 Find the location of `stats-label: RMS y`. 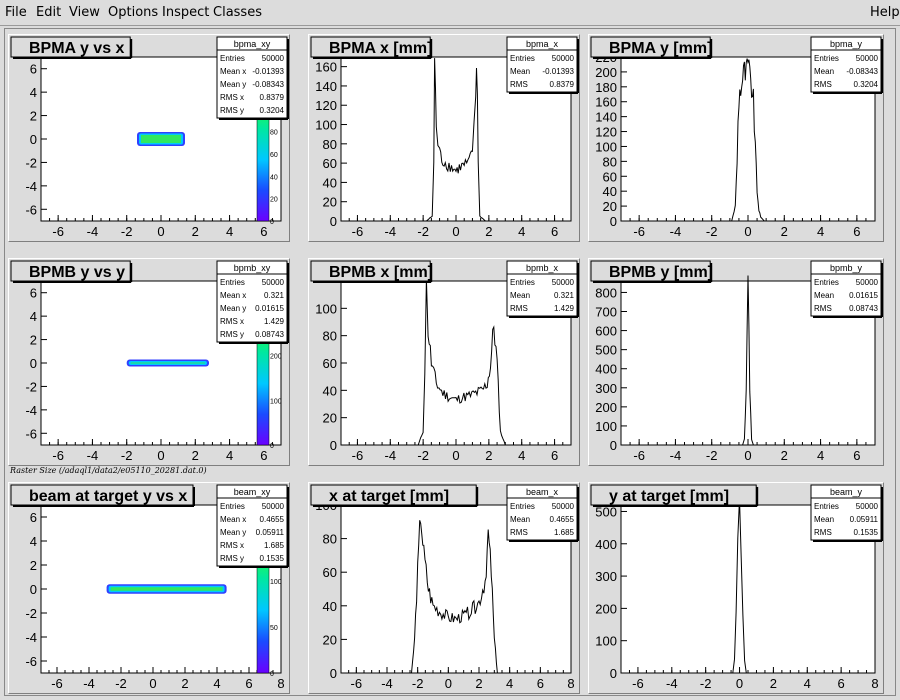

stats-label: RMS y is located at coordinates (232, 558).